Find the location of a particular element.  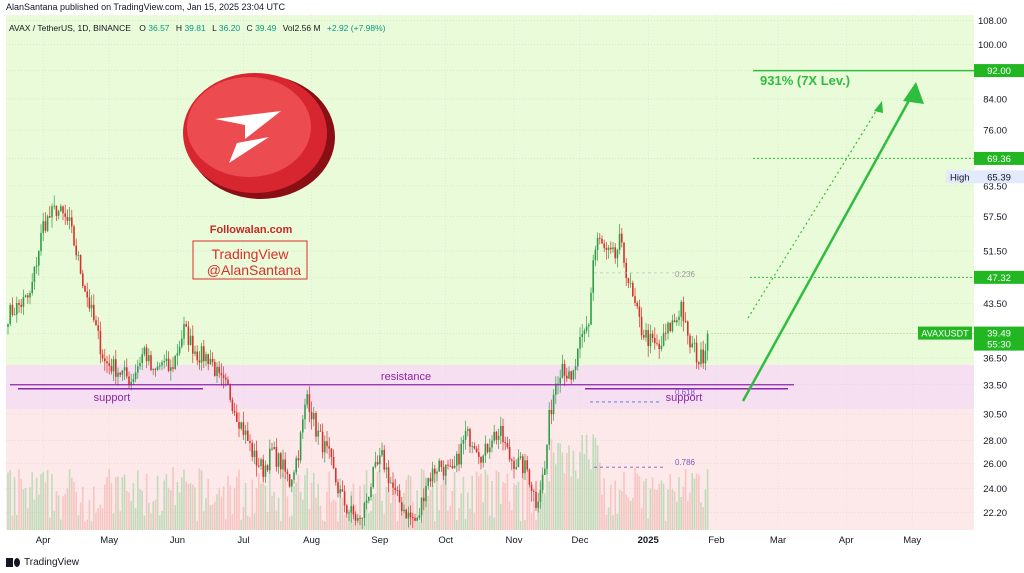

symbol-tag: AVAXUSDT is located at coordinates (945, 334).